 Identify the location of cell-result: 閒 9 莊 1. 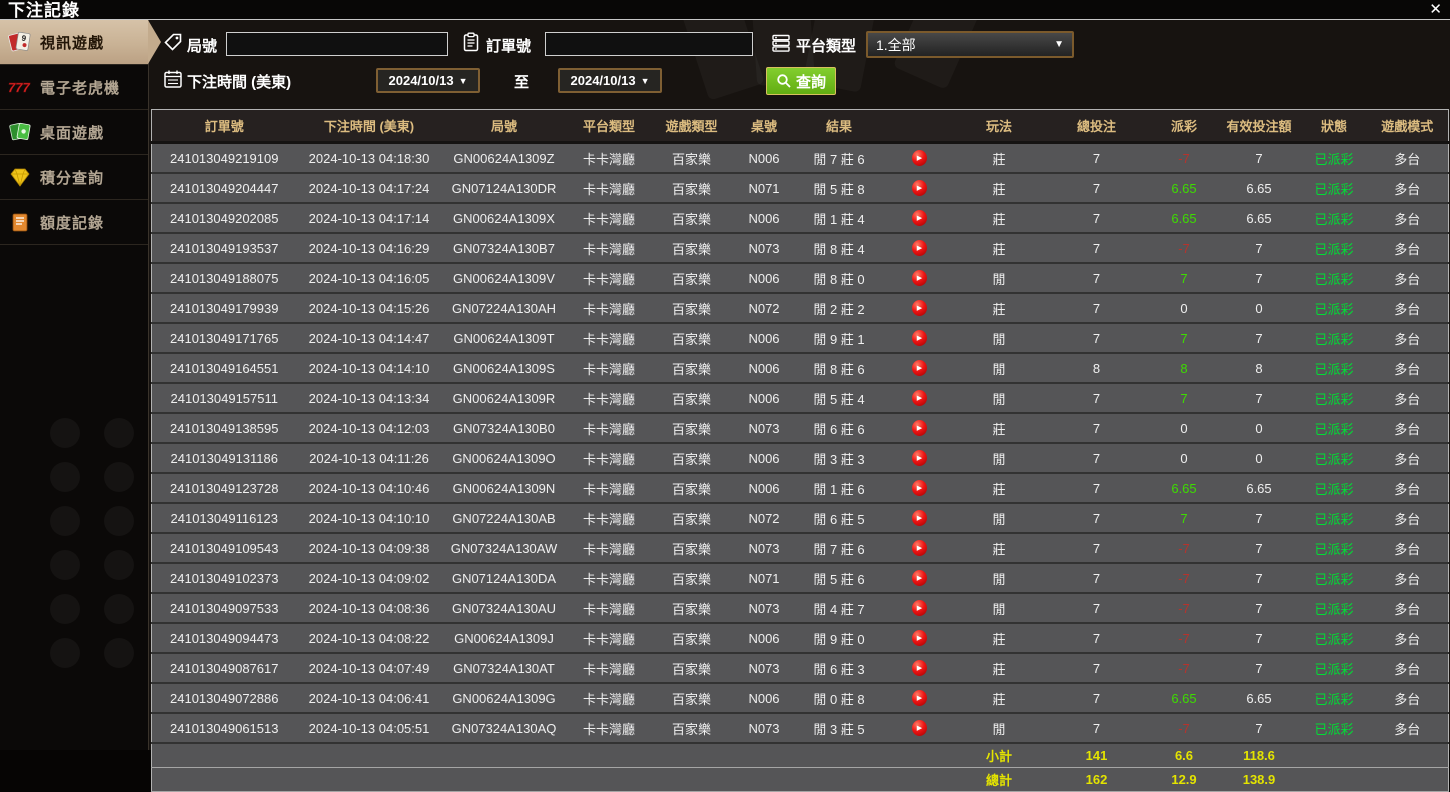
(839, 338).